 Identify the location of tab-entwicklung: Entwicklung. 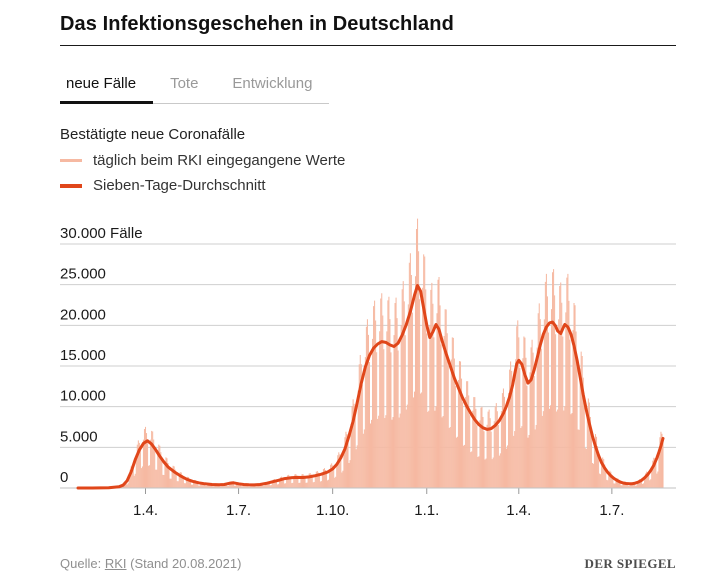
(272, 83).